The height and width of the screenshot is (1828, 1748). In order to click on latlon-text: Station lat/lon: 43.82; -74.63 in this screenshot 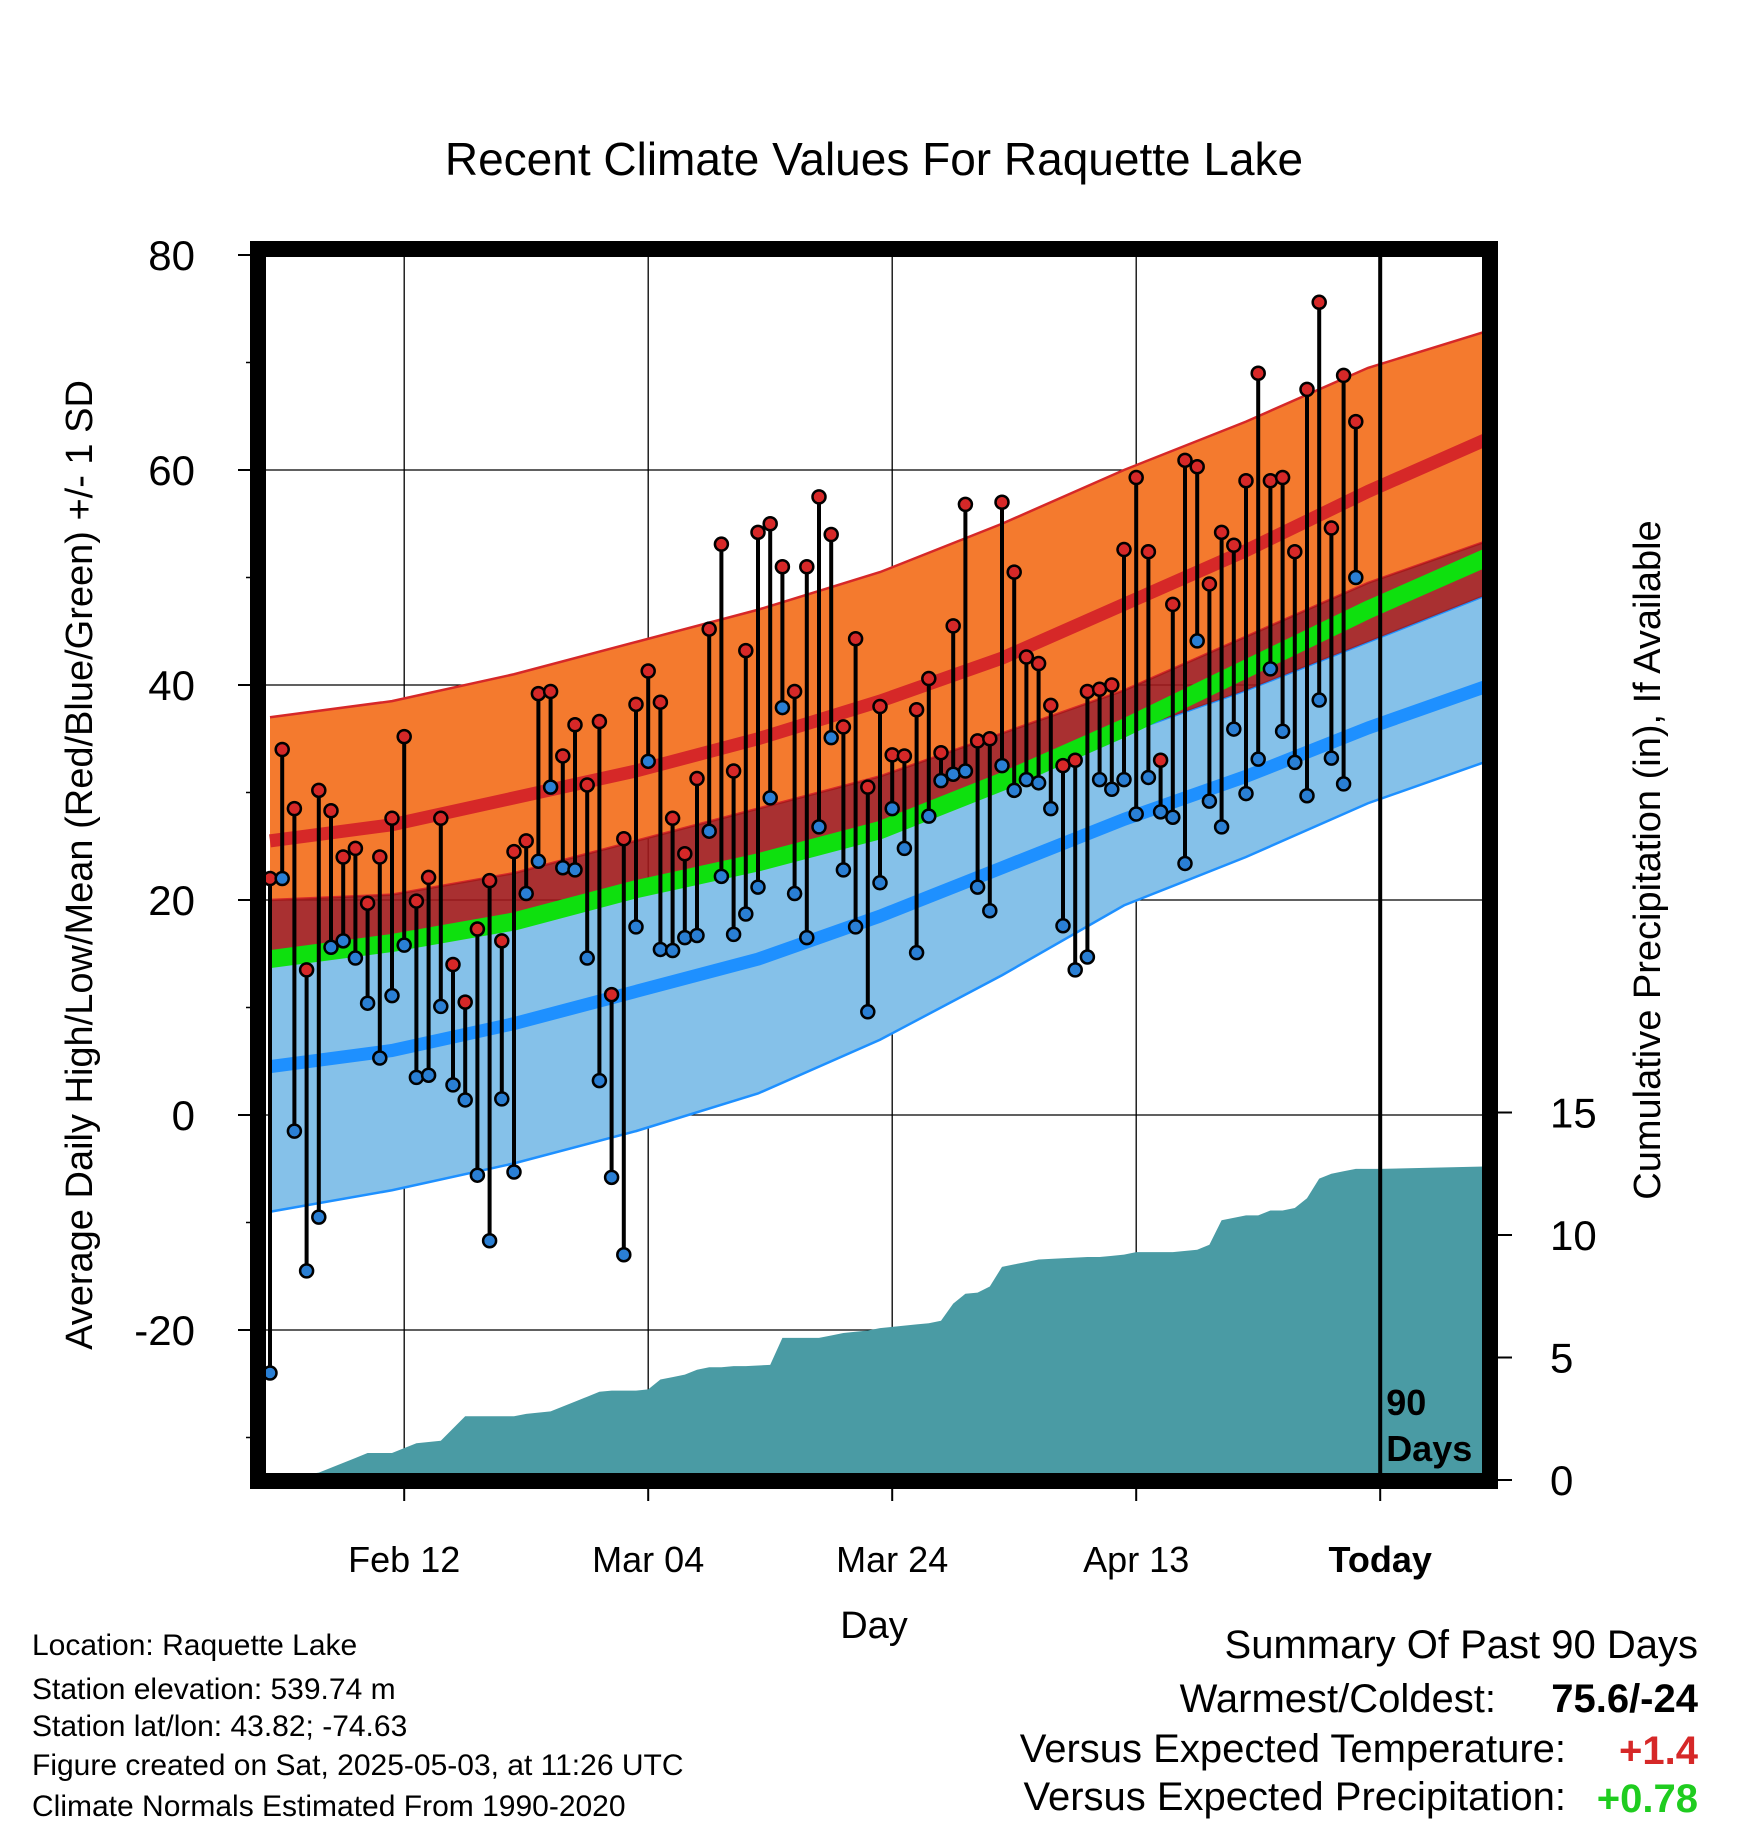, I will do `click(219, 1726)`.